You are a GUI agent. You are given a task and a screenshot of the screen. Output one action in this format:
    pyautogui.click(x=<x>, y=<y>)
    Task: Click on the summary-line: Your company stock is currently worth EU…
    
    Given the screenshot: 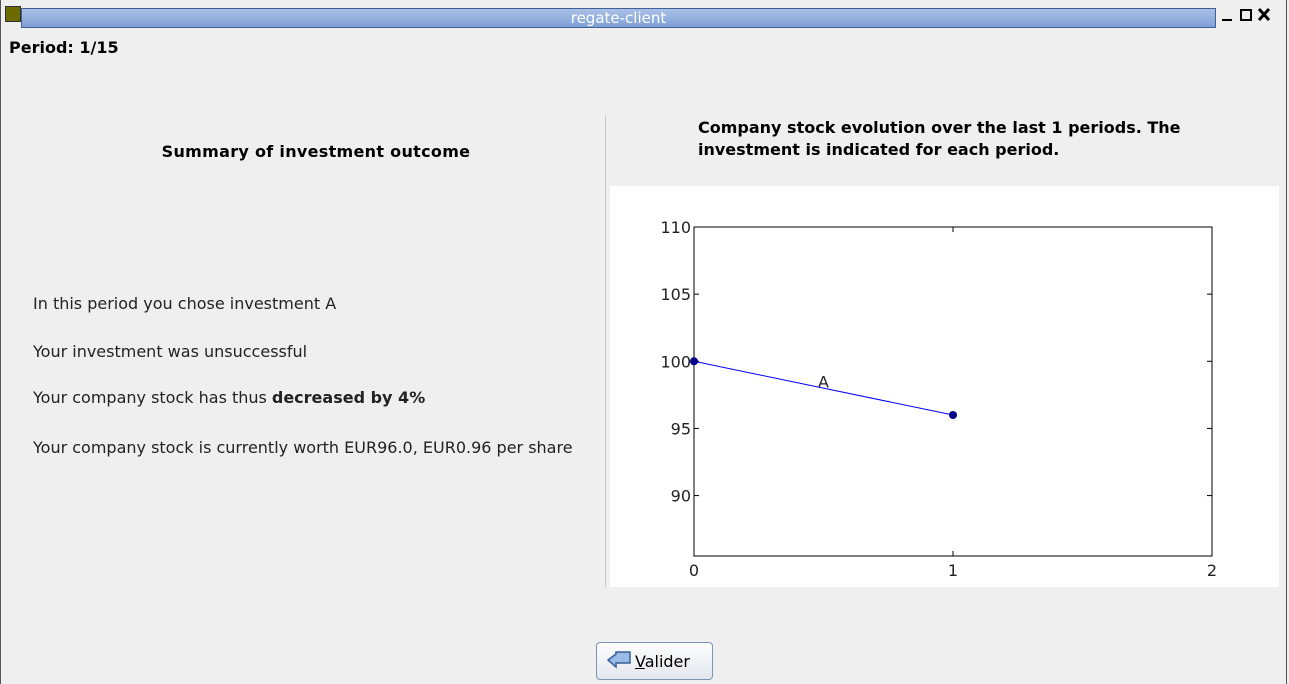 What is the action you would take?
    pyautogui.click(x=320, y=448)
    